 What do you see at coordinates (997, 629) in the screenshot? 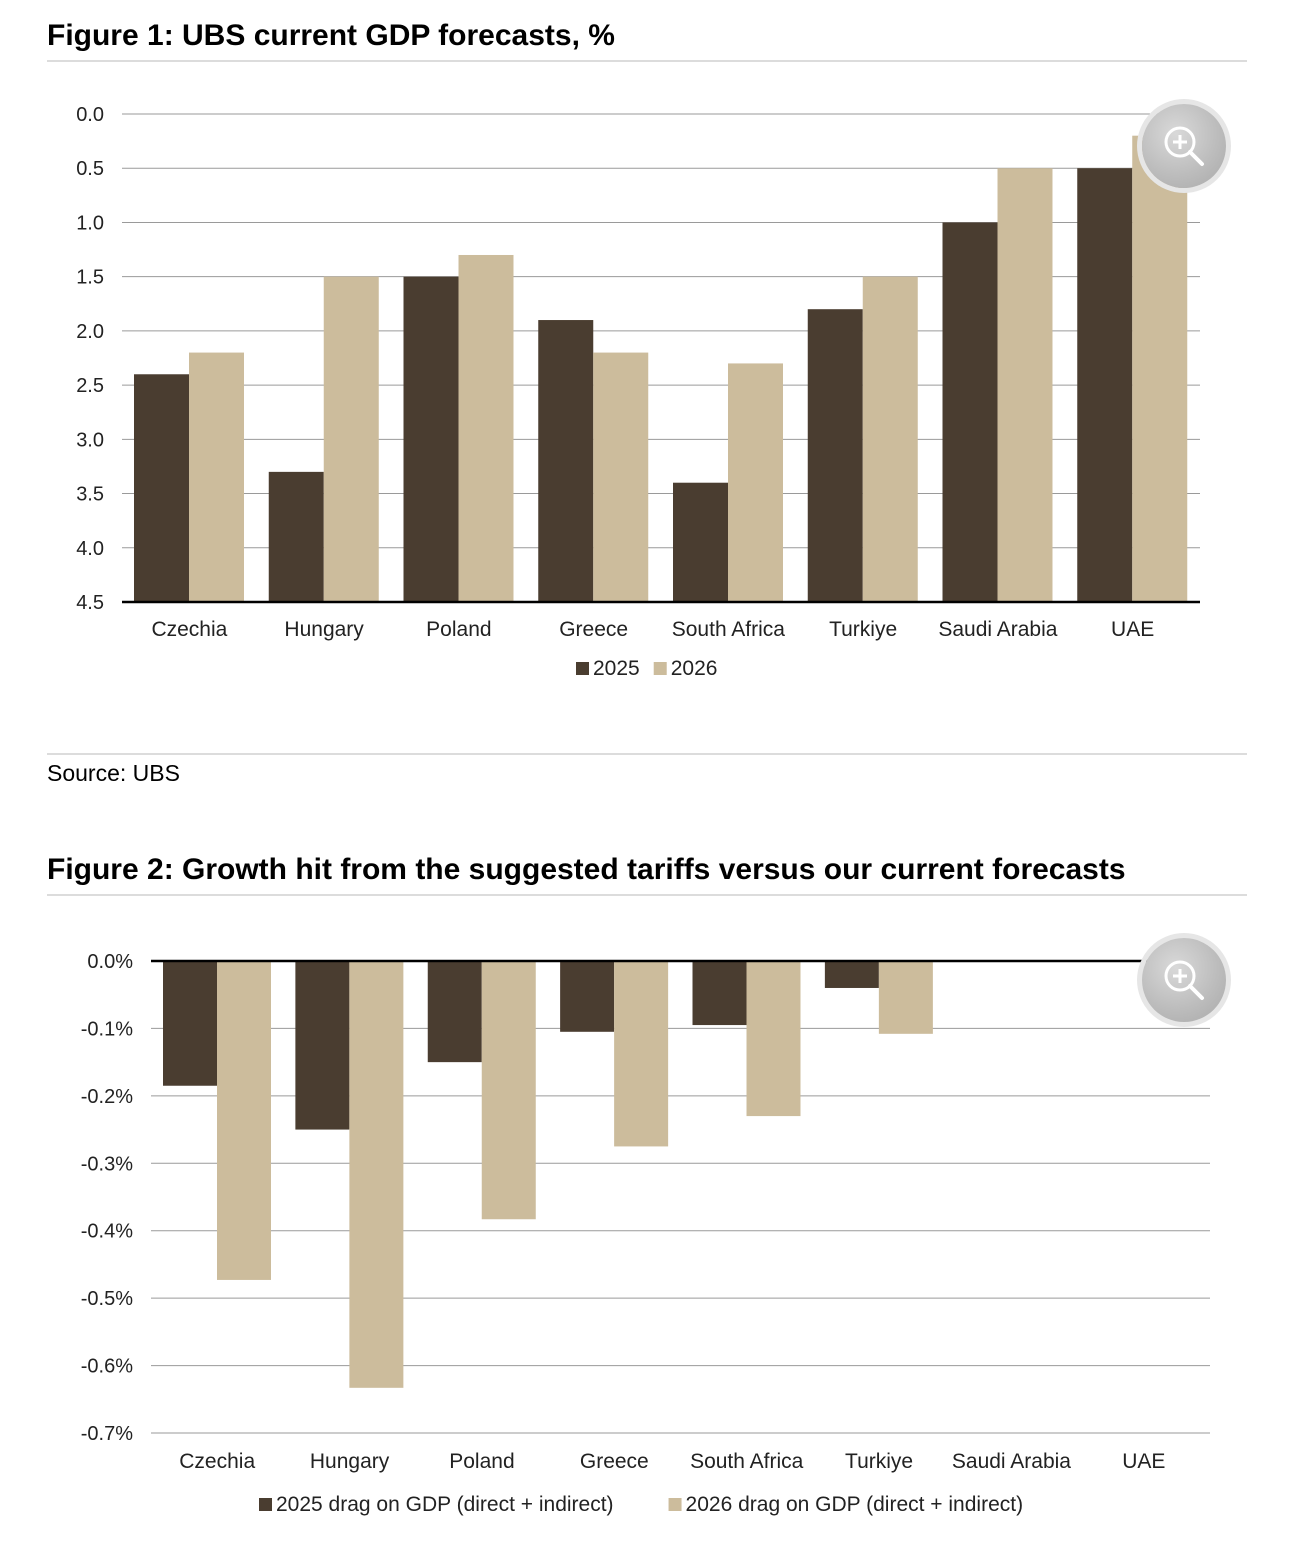
I see `fig1-x-category-label: Saudi Arabia` at bounding box center [997, 629].